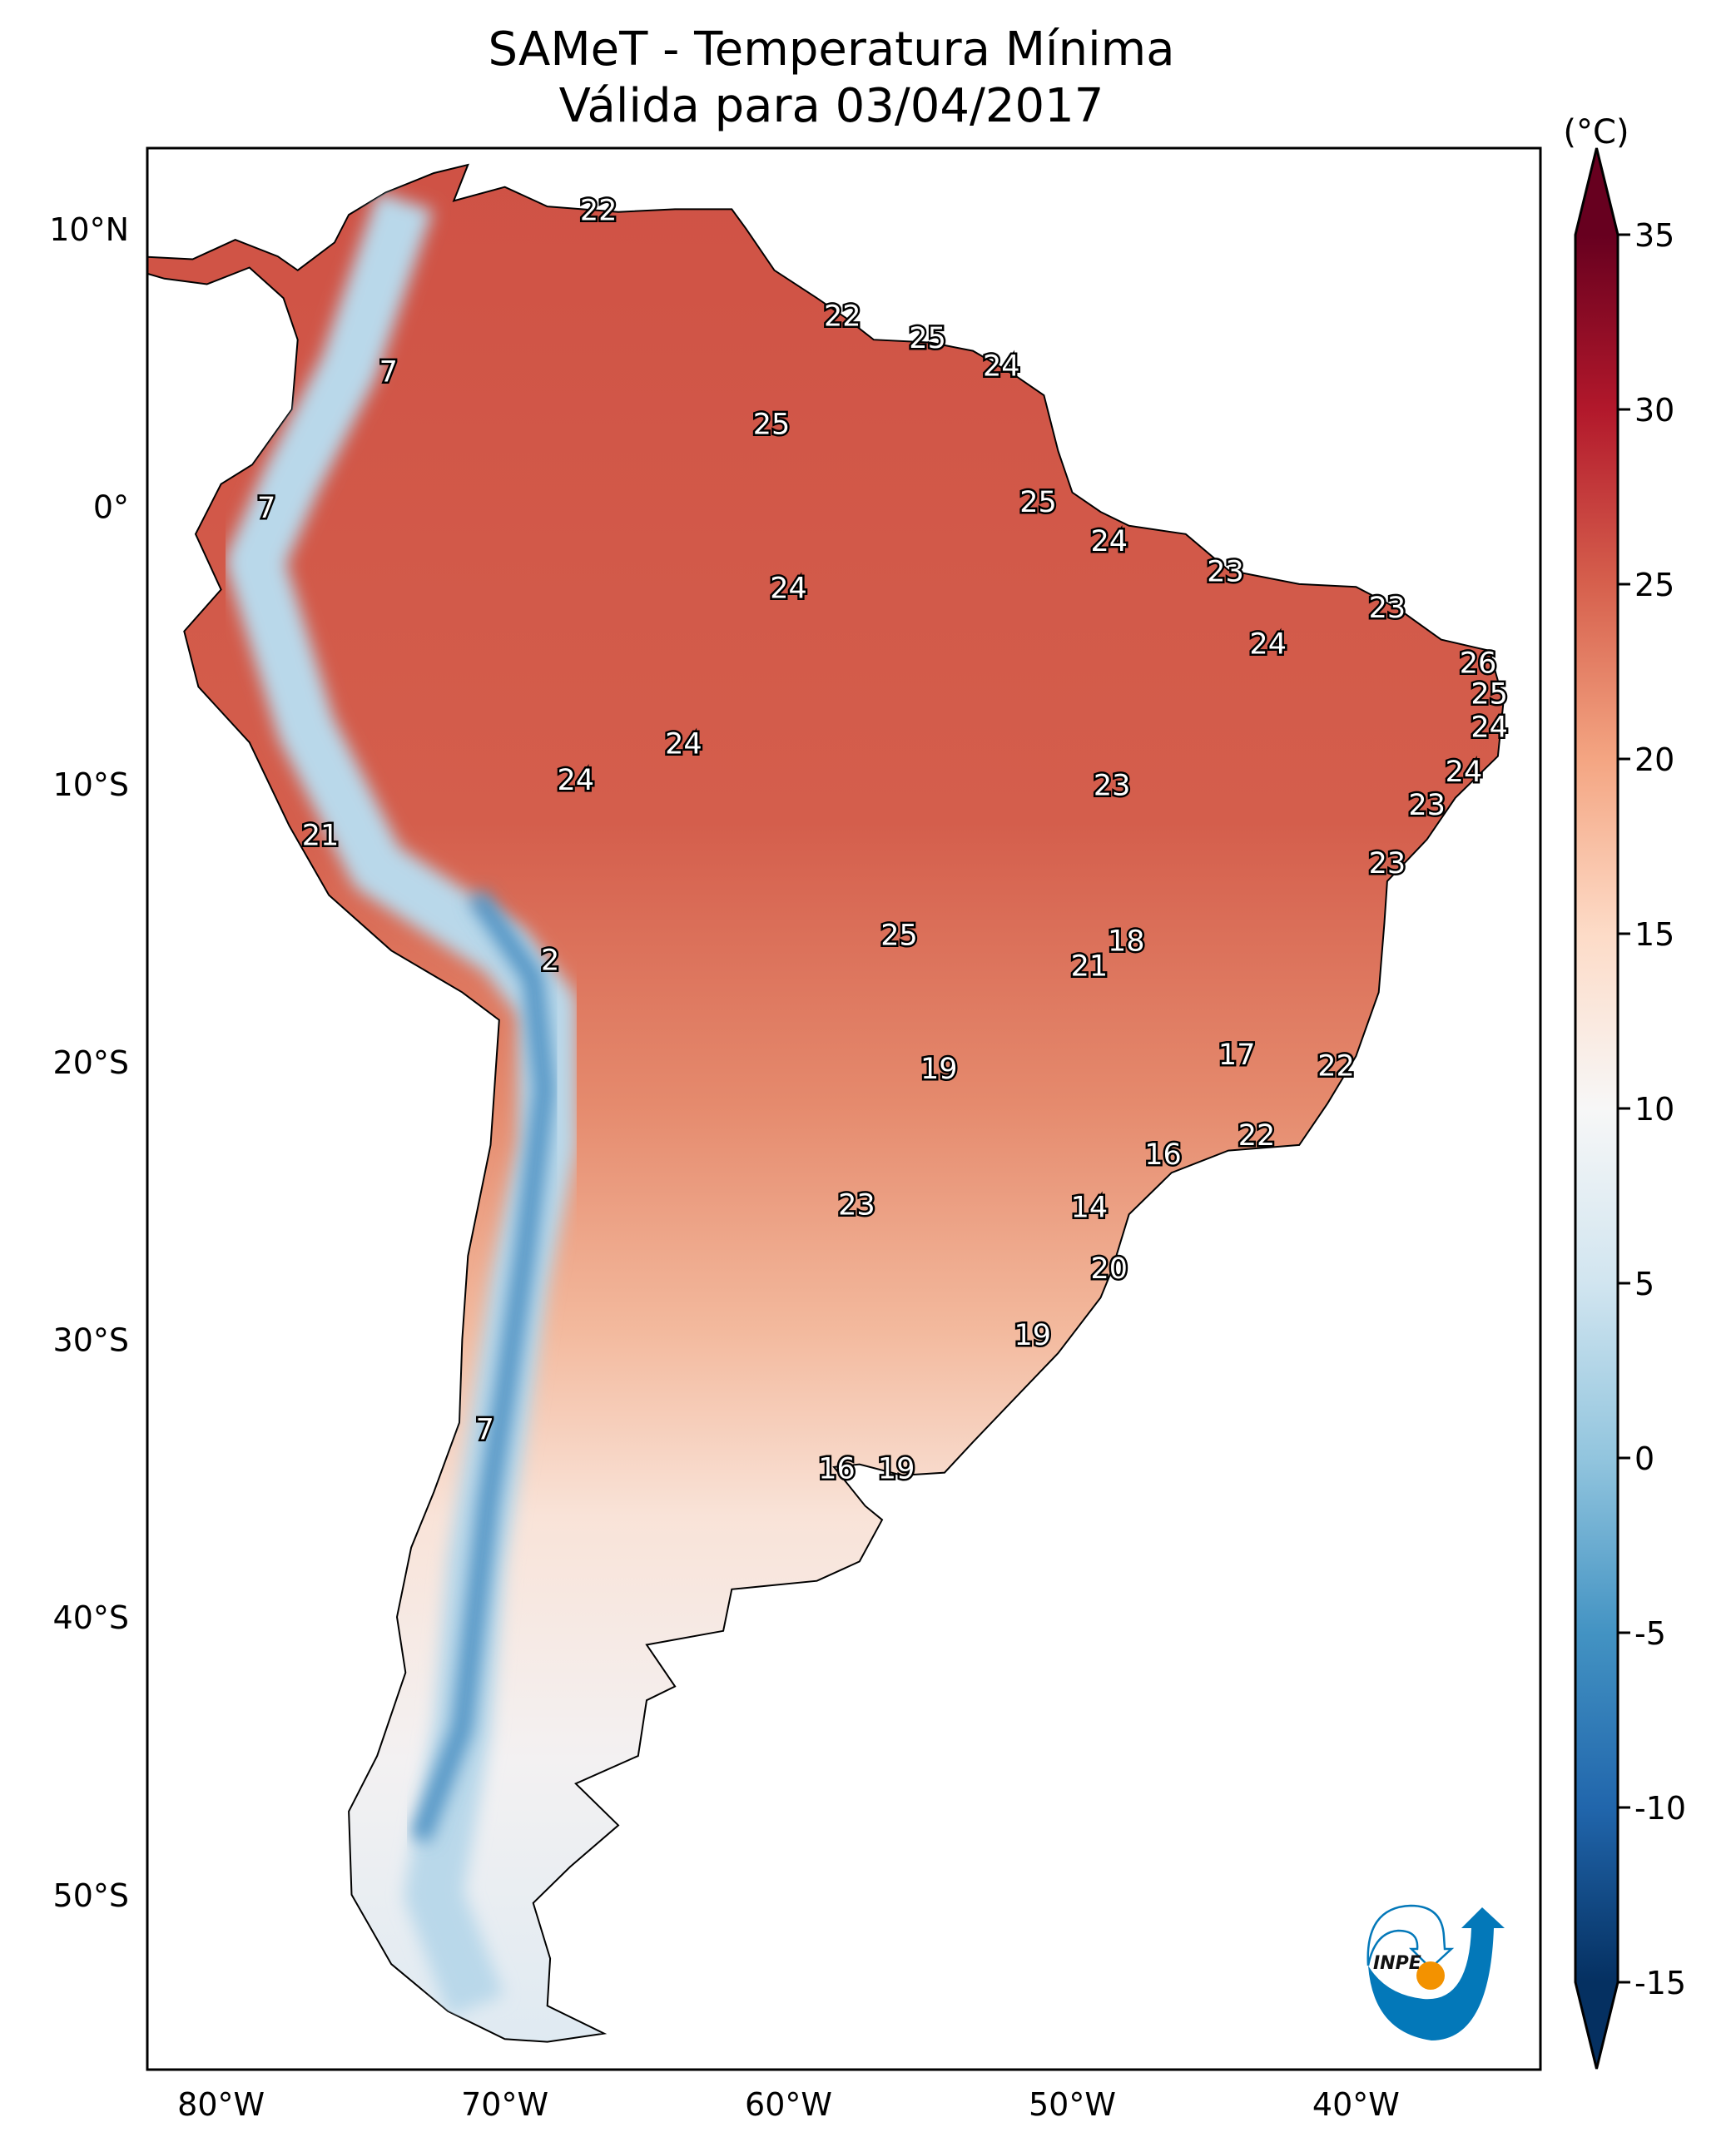 This screenshot has height=2152, width=1736. Describe the element at coordinates (1596, 1108) in the screenshot. I see `colorbar-body` at that location.